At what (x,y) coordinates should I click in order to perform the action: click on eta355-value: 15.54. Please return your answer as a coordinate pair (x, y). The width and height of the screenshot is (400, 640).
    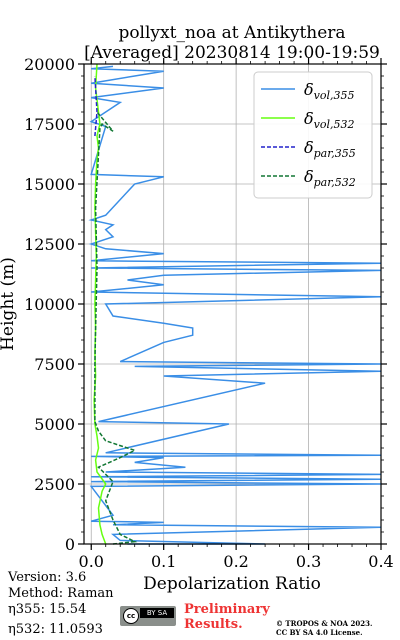
    Looking at the image, I should click on (68, 609).